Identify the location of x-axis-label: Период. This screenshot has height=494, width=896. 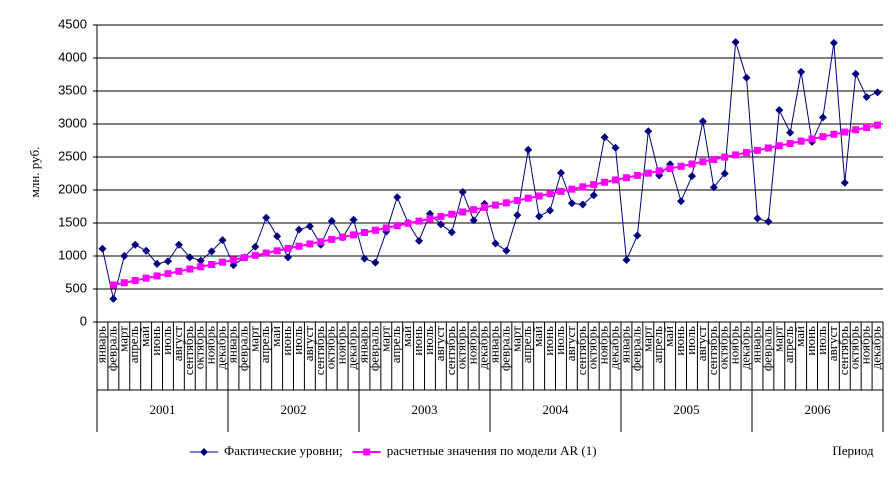
(853, 450).